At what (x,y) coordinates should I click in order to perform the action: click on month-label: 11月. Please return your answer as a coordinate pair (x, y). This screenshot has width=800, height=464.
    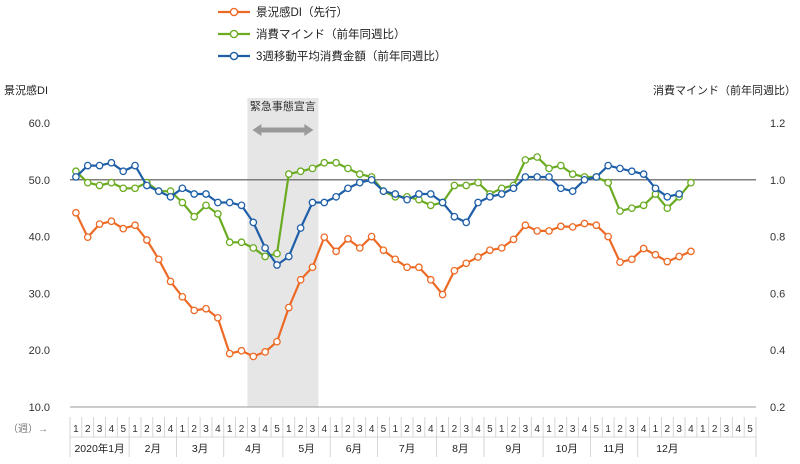
    Looking at the image, I should click on (613, 449).